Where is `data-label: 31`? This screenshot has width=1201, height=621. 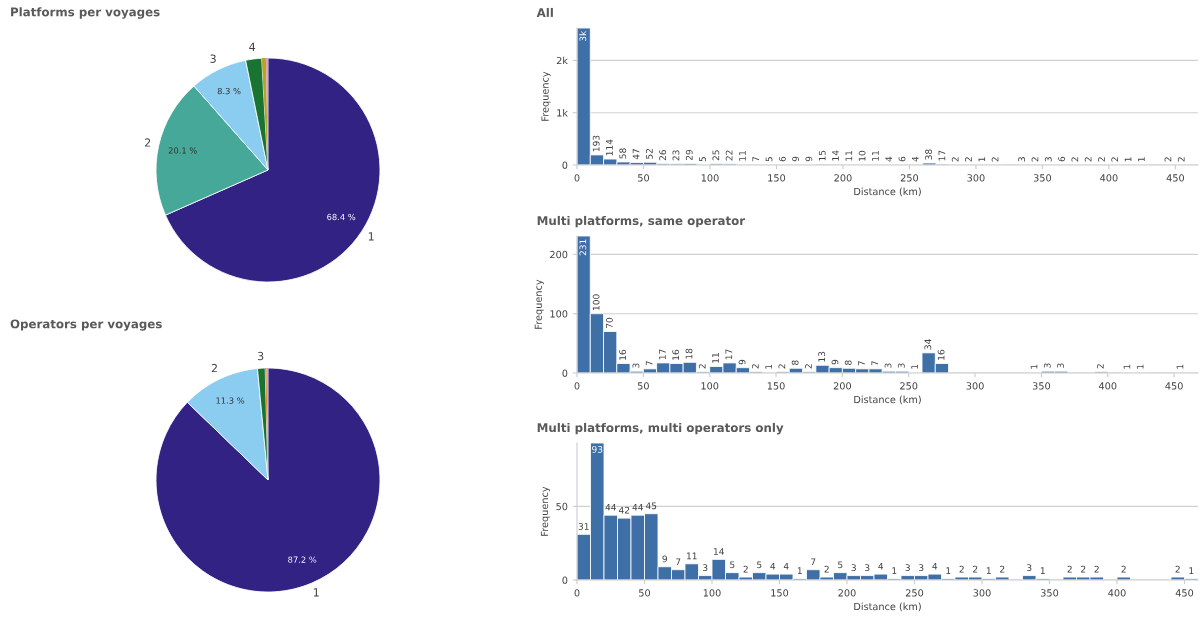
data-label: 31 is located at coordinates (583, 526).